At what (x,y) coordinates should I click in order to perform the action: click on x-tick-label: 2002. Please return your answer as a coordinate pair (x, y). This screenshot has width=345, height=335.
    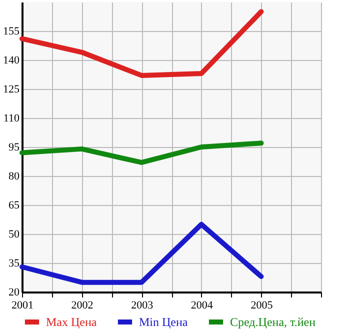
    Looking at the image, I should click on (82, 306).